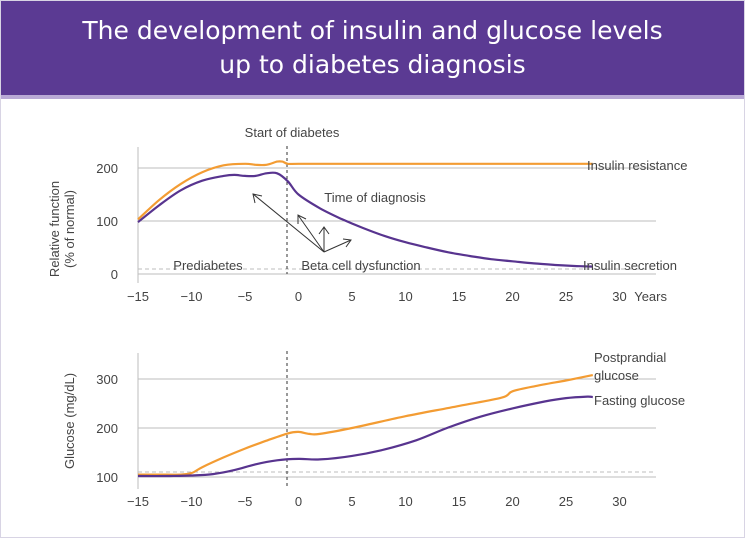 The image size is (745, 538). I want to click on fasting-glucose-label: Fasting glucose, so click(639, 400).